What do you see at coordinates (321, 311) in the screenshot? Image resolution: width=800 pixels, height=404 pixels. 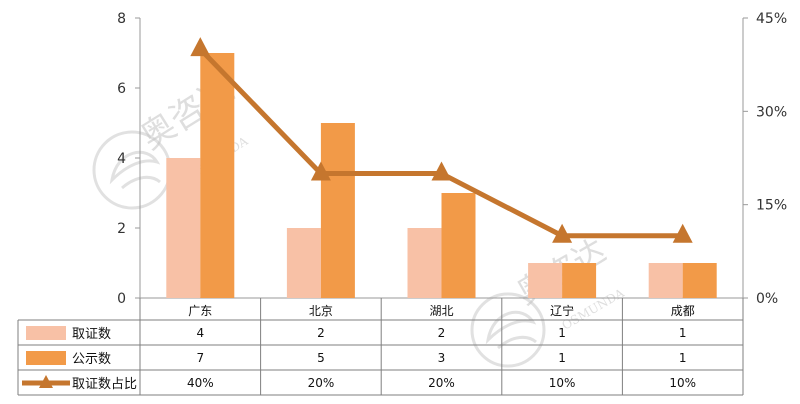 I see `x-tick-label: 北京` at bounding box center [321, 311].